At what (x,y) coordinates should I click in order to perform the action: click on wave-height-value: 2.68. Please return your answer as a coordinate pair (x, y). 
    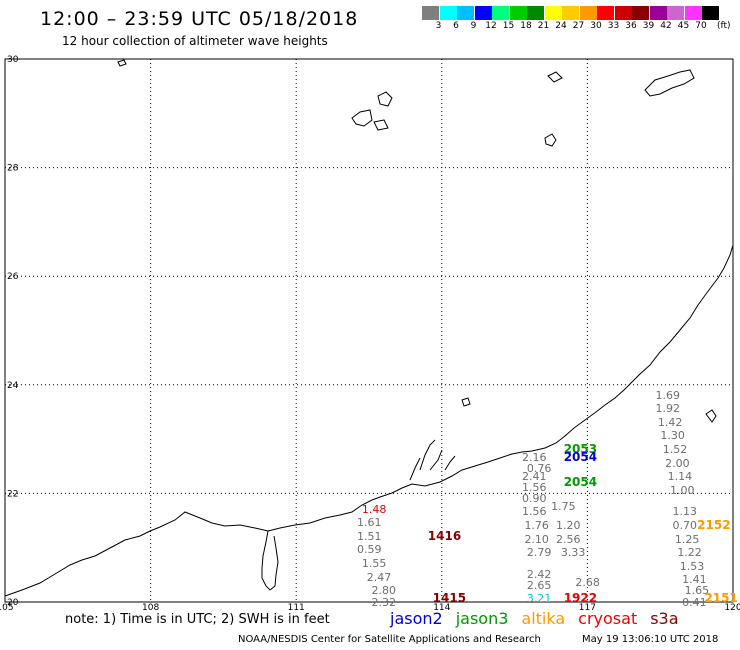
    Looking at the image, I should click on (587, 582).